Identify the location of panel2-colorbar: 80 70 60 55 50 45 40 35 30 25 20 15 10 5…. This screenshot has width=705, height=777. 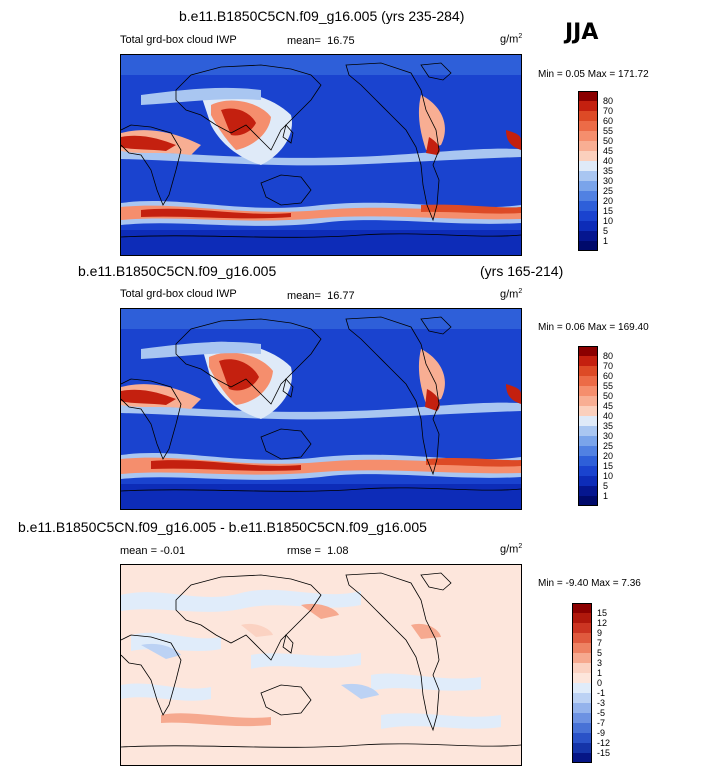
(608, 426).